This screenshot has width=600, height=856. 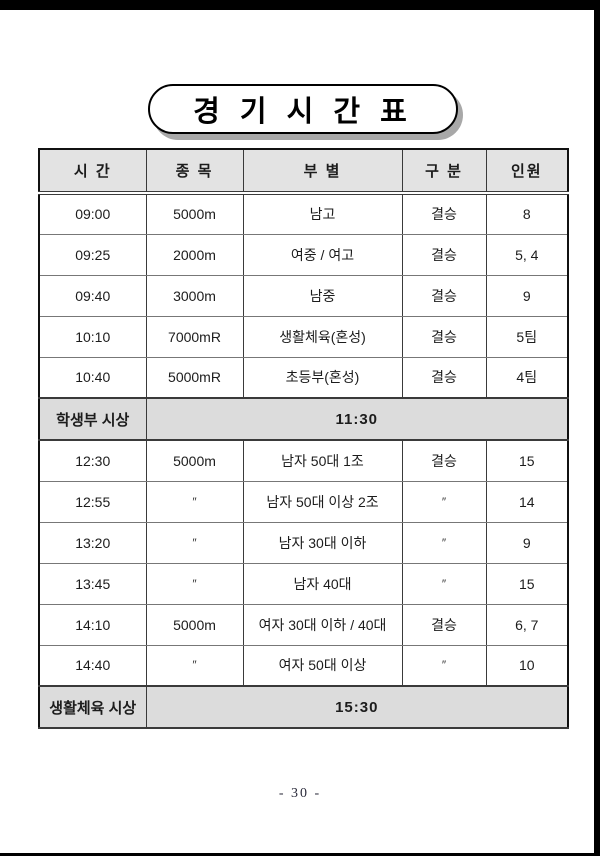 I want to click on cell-event: 3000m, so click(x=194, y=295).